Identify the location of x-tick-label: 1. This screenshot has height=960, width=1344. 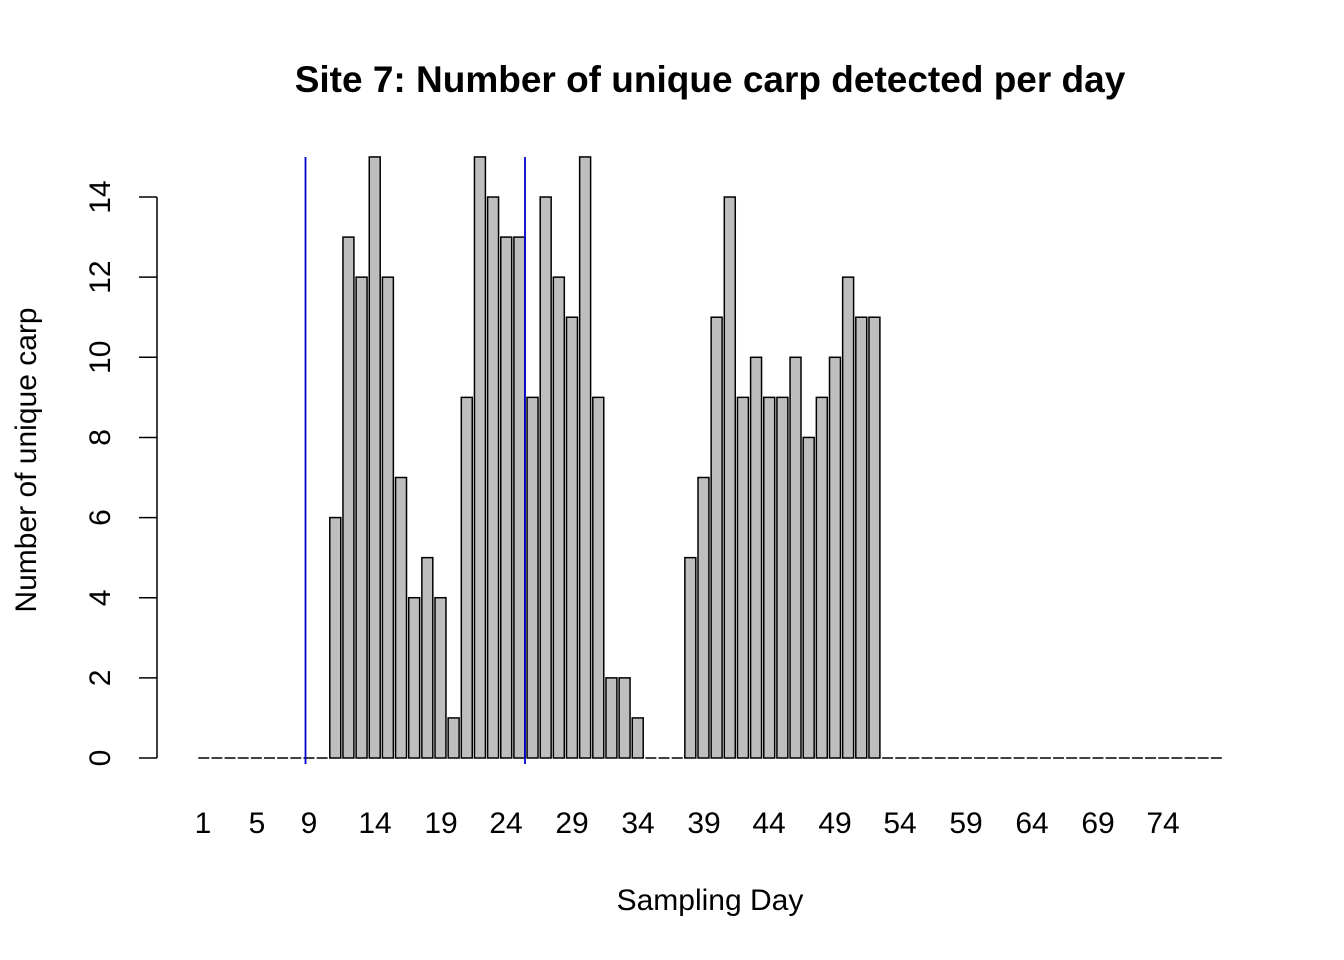
(203, 823).